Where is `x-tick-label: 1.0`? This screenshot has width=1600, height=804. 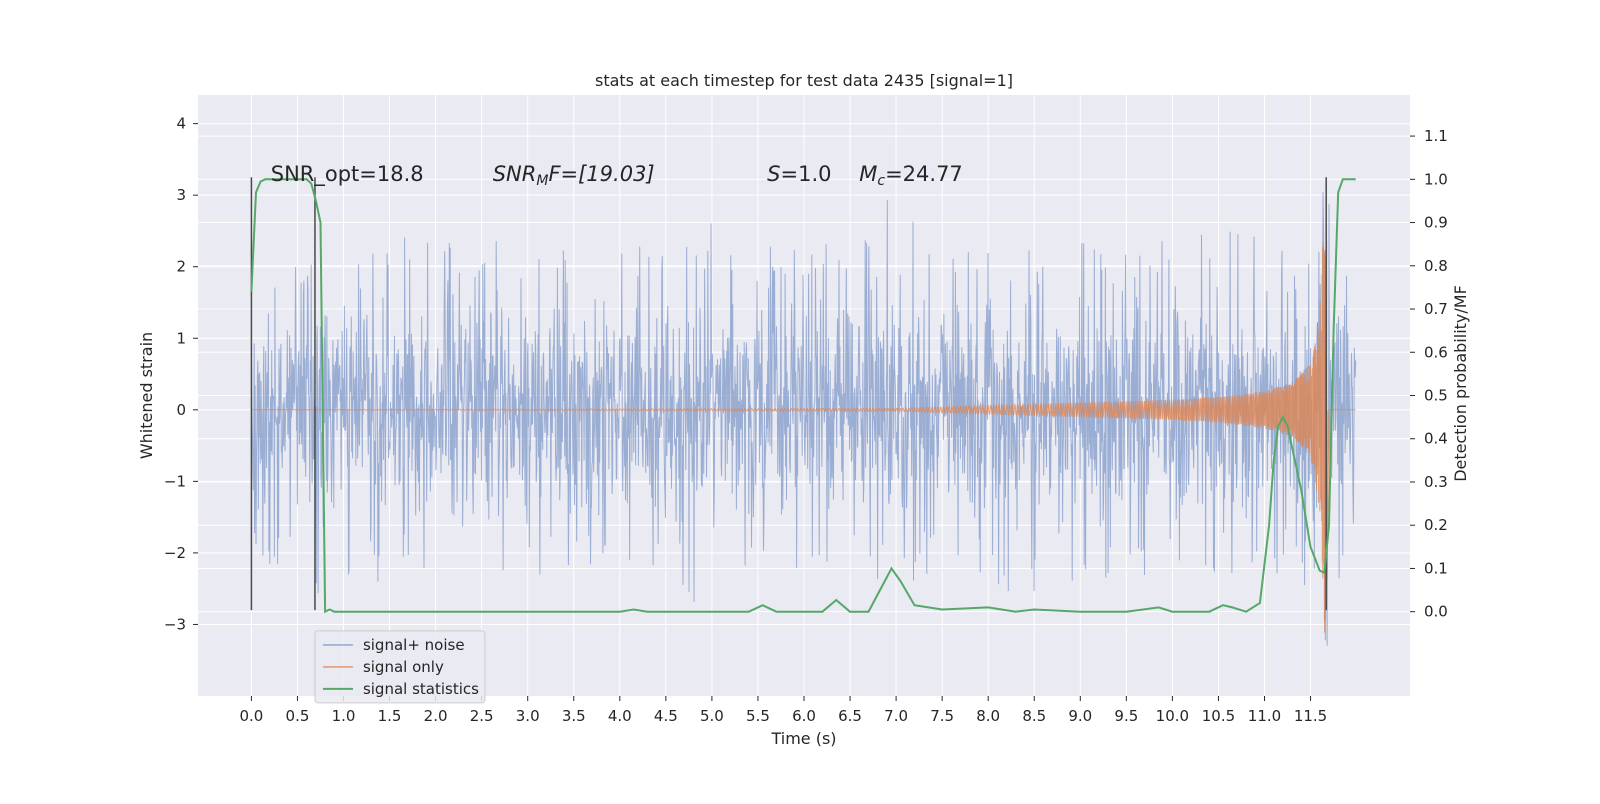
x-tick-label: 1.0 is located at coordinates (344, 716).